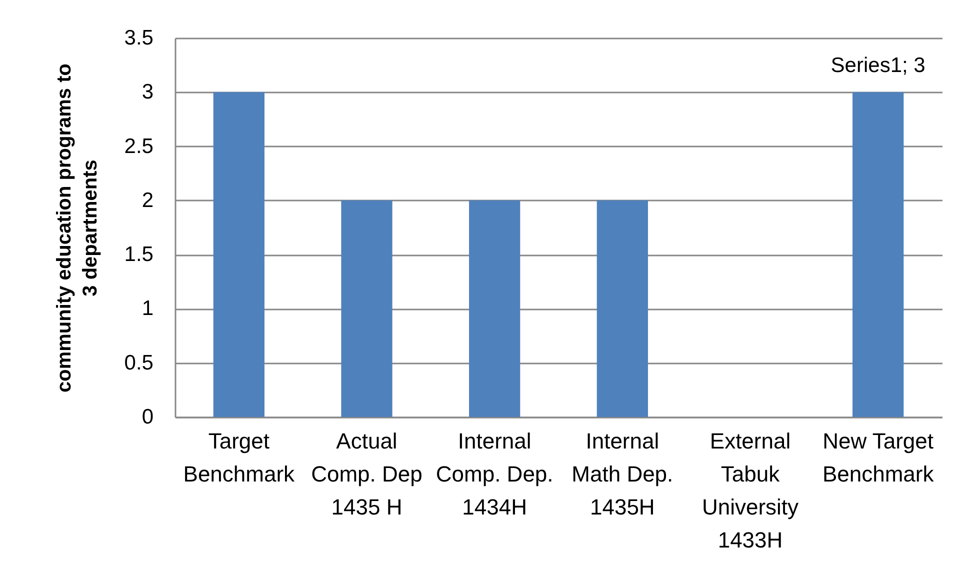 The image size is (956, 580). Describe the element at coordinates (139, 146) in the screenshot. I see `y-tick-label: 2.5` at that location.